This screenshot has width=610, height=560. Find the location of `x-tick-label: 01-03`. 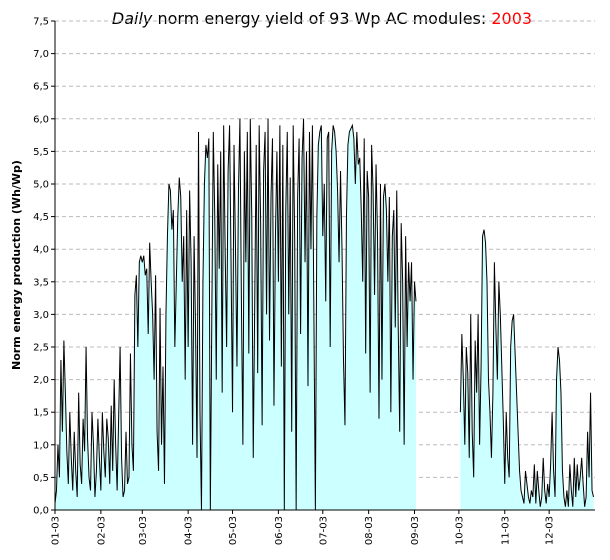

x-tick-label: 01-03 is located at coordinates (56, 530).